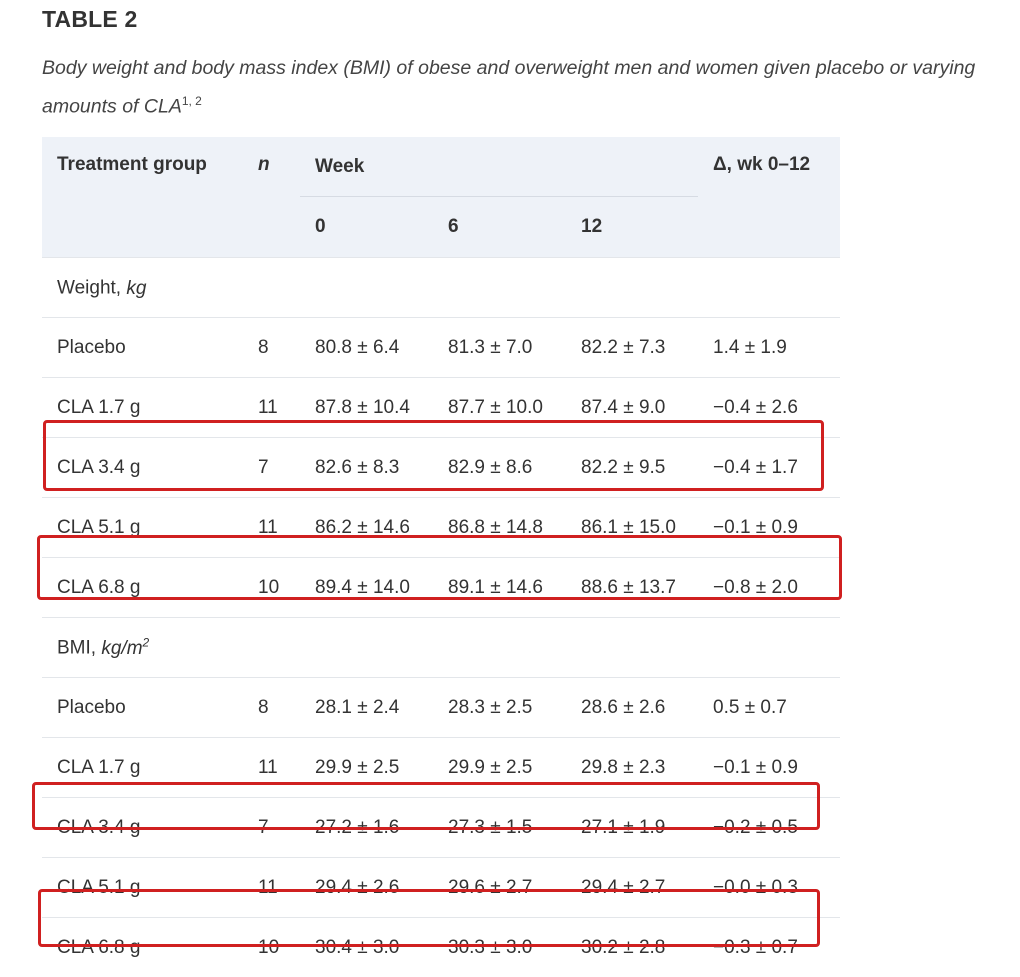 The height and width of the screenshot is (977, 1020). What do you see at coordinates (366, 768) in the screenshot?
I see `cell-week-0: 29.9 ± 2.5` at bounding box center [366, 768].